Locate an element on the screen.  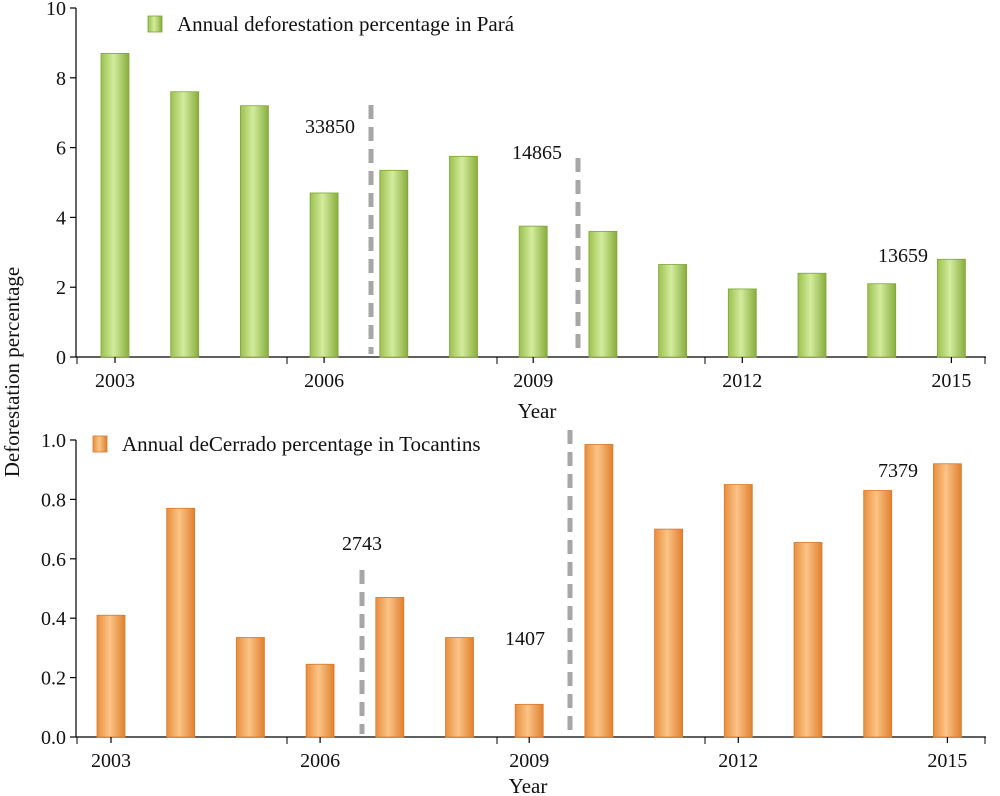
y-tick-label: 8 is located at coordinates (61, 79).